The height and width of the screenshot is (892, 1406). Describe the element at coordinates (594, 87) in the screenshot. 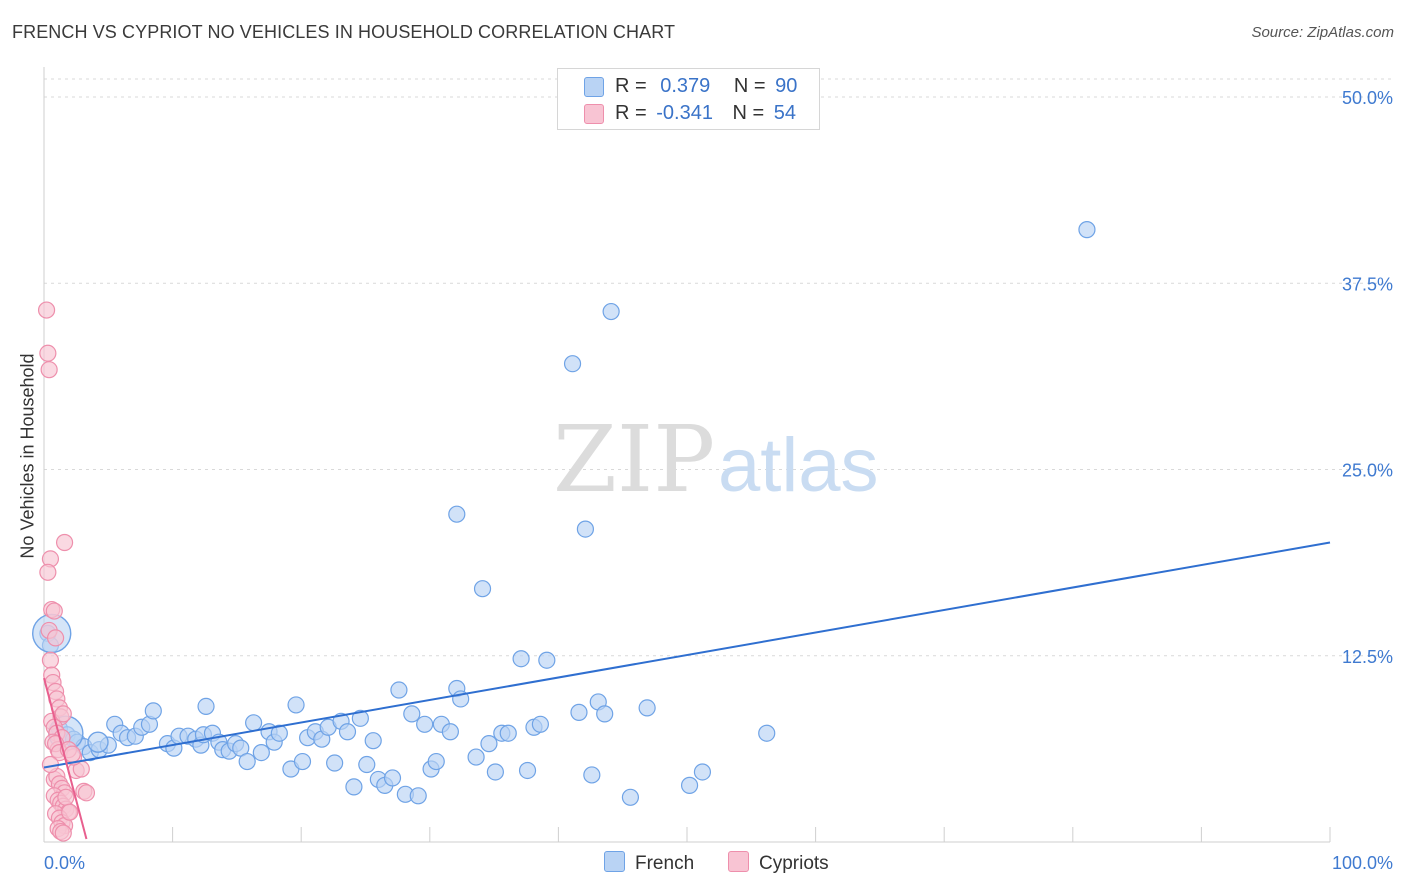

I see `french-swatch` at that location.